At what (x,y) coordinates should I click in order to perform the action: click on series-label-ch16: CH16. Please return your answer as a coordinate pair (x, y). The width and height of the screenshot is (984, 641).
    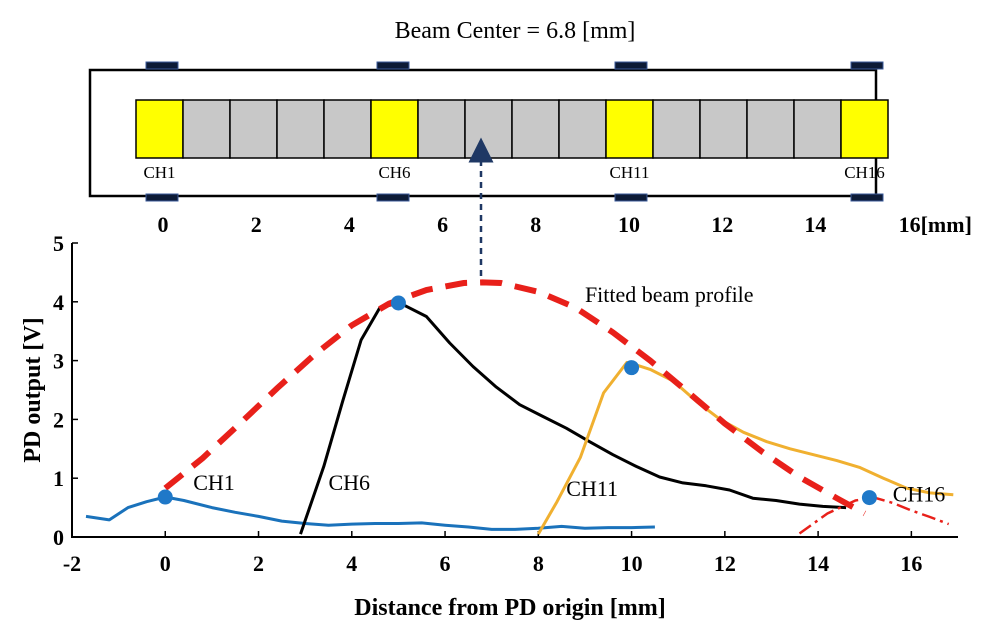
    Looking at the image, I should click on (919, 494).